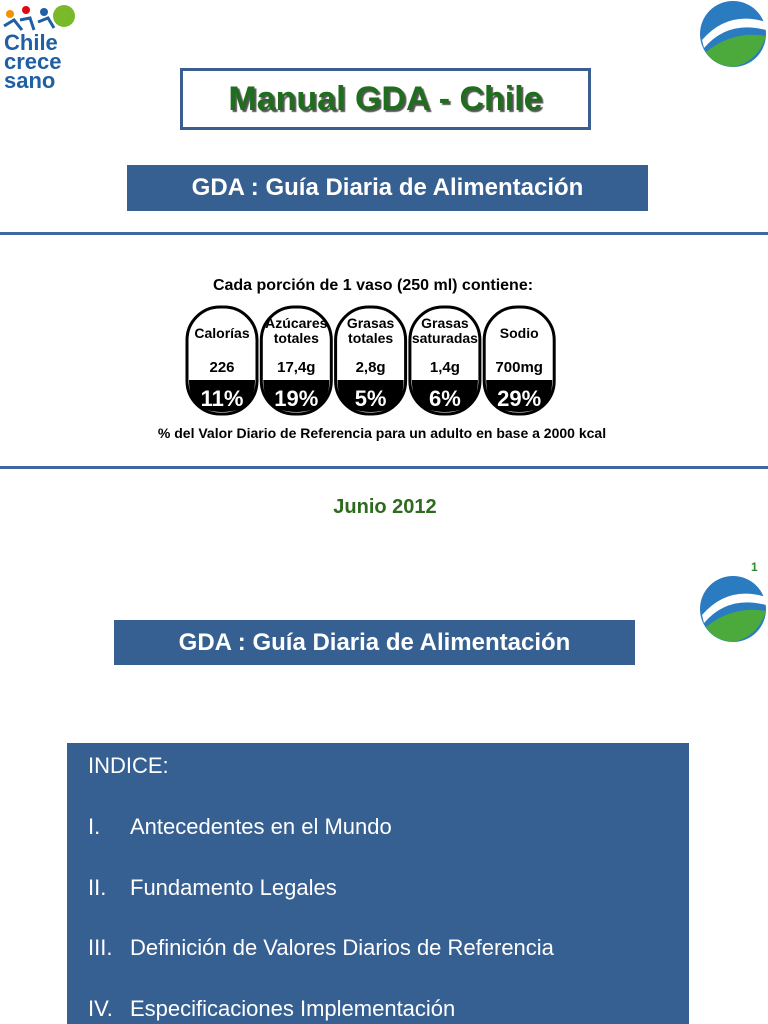 The width and height of the screenshot is (768, 1024). I want to click on logo-line: sano, so click(30, 80).